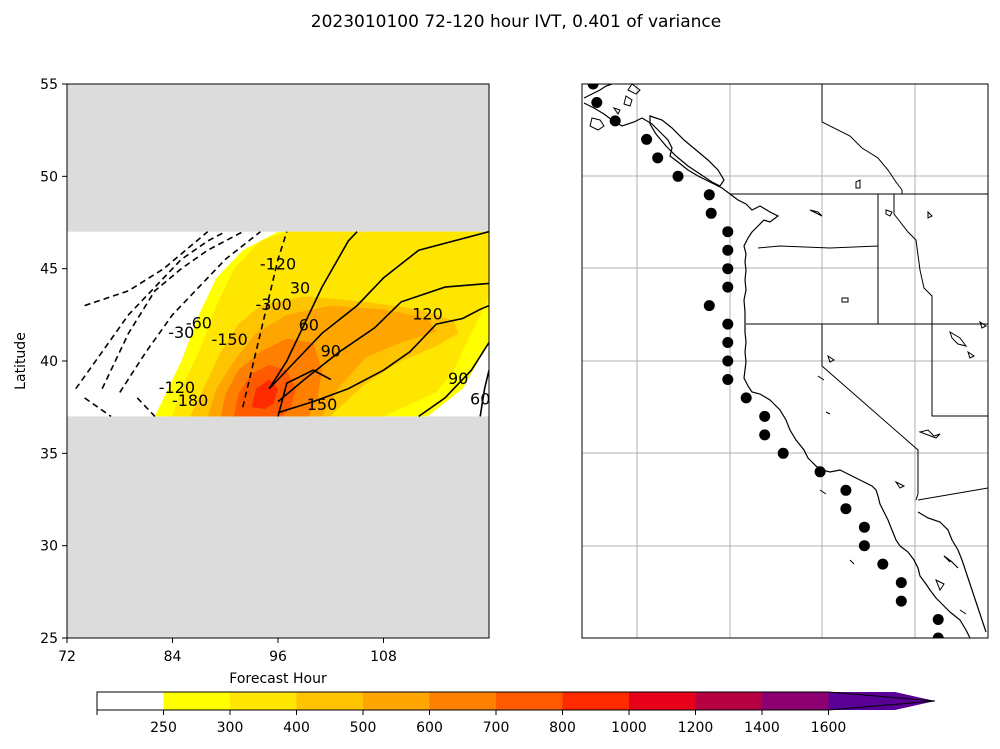  I want to click on colorbar-tick-label: 1400, so click(762, 728).